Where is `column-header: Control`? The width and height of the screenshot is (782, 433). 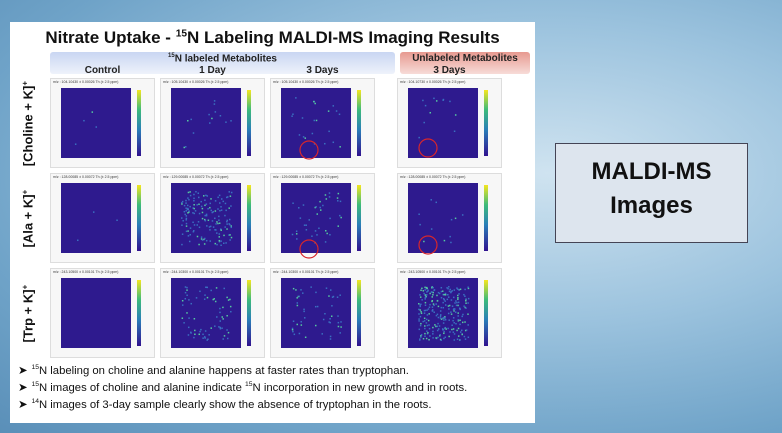
column-header: Control is located at coordinates (102, 70).